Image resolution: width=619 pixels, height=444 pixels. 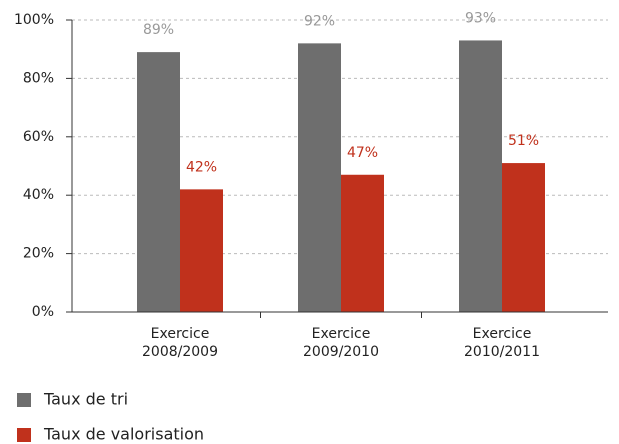 What do you see at coordinates (523, 141) in the screenshot?
I see `value-label: 51%` at bounding box center [523, 141].